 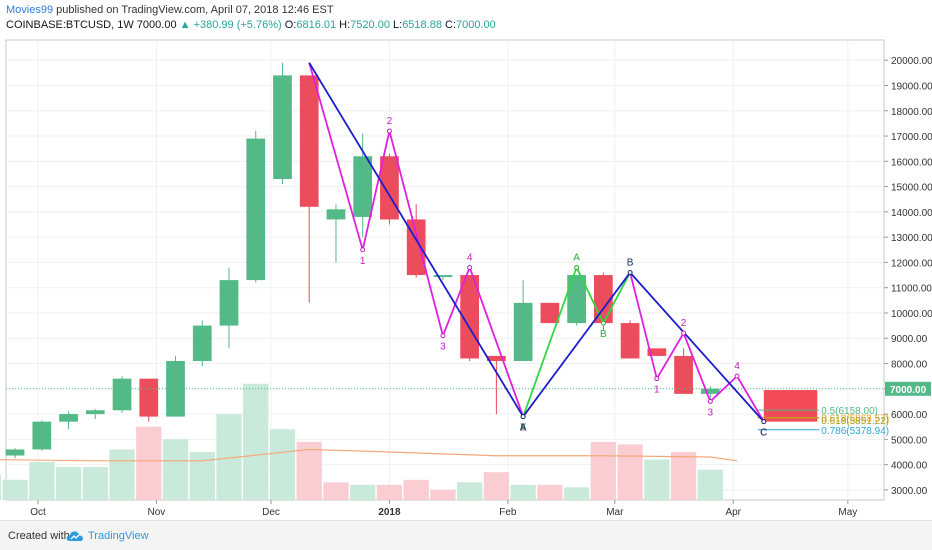 What do you see at coordinates (156, 25) in the screenshot?
I see `last-price: 7000.00` at bounding box center [156, 25].